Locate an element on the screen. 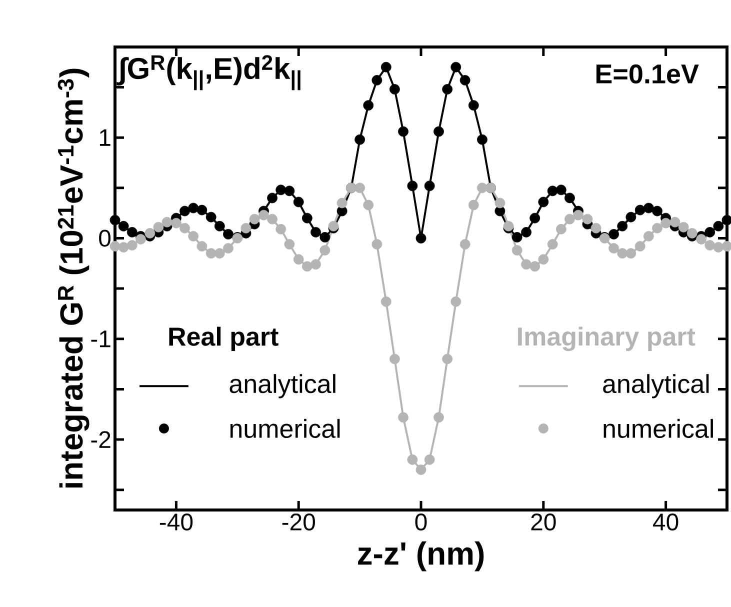 This screenshot has width=731, height=607. y-tick-label: 1 is located at coordinates (105, 137).